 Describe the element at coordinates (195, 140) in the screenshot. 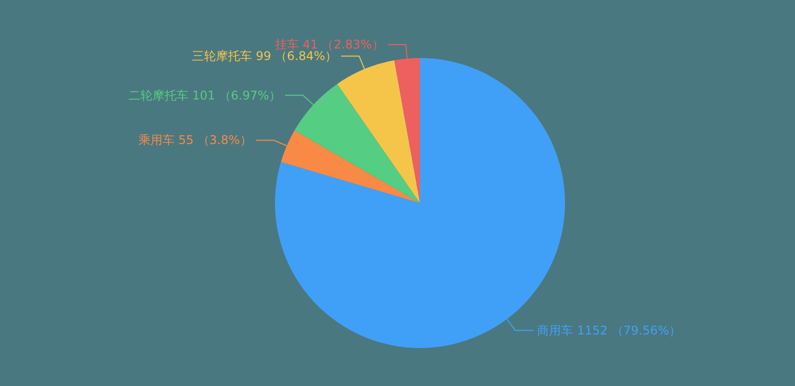

I see `slice-label: 乘用车 55 （3.8%）` at that location.